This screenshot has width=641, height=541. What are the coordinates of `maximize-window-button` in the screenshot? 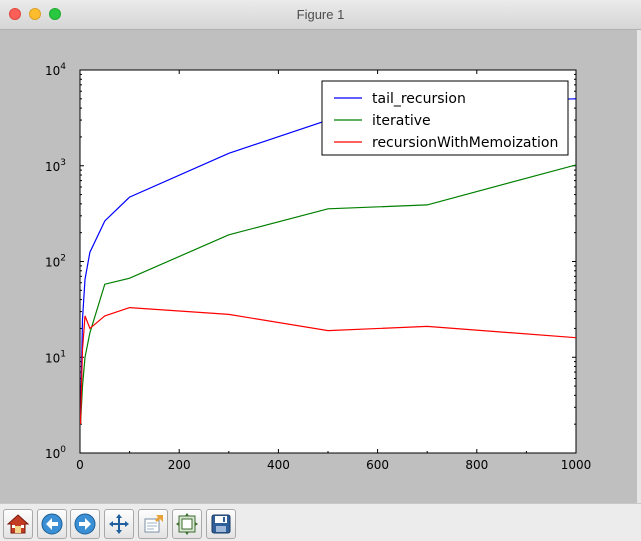 It's located at (55, 14).